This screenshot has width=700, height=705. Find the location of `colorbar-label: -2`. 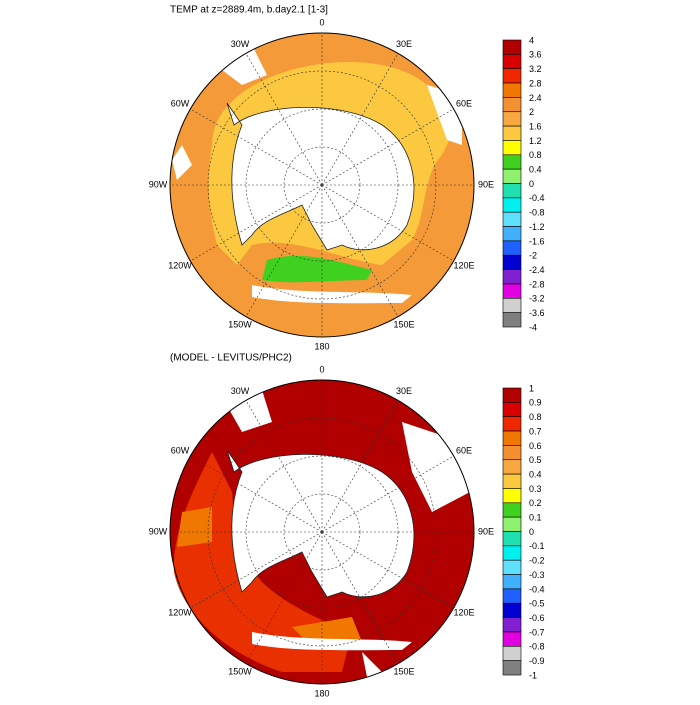

colorbar-label: -2 is located at coordinates (533, 256).